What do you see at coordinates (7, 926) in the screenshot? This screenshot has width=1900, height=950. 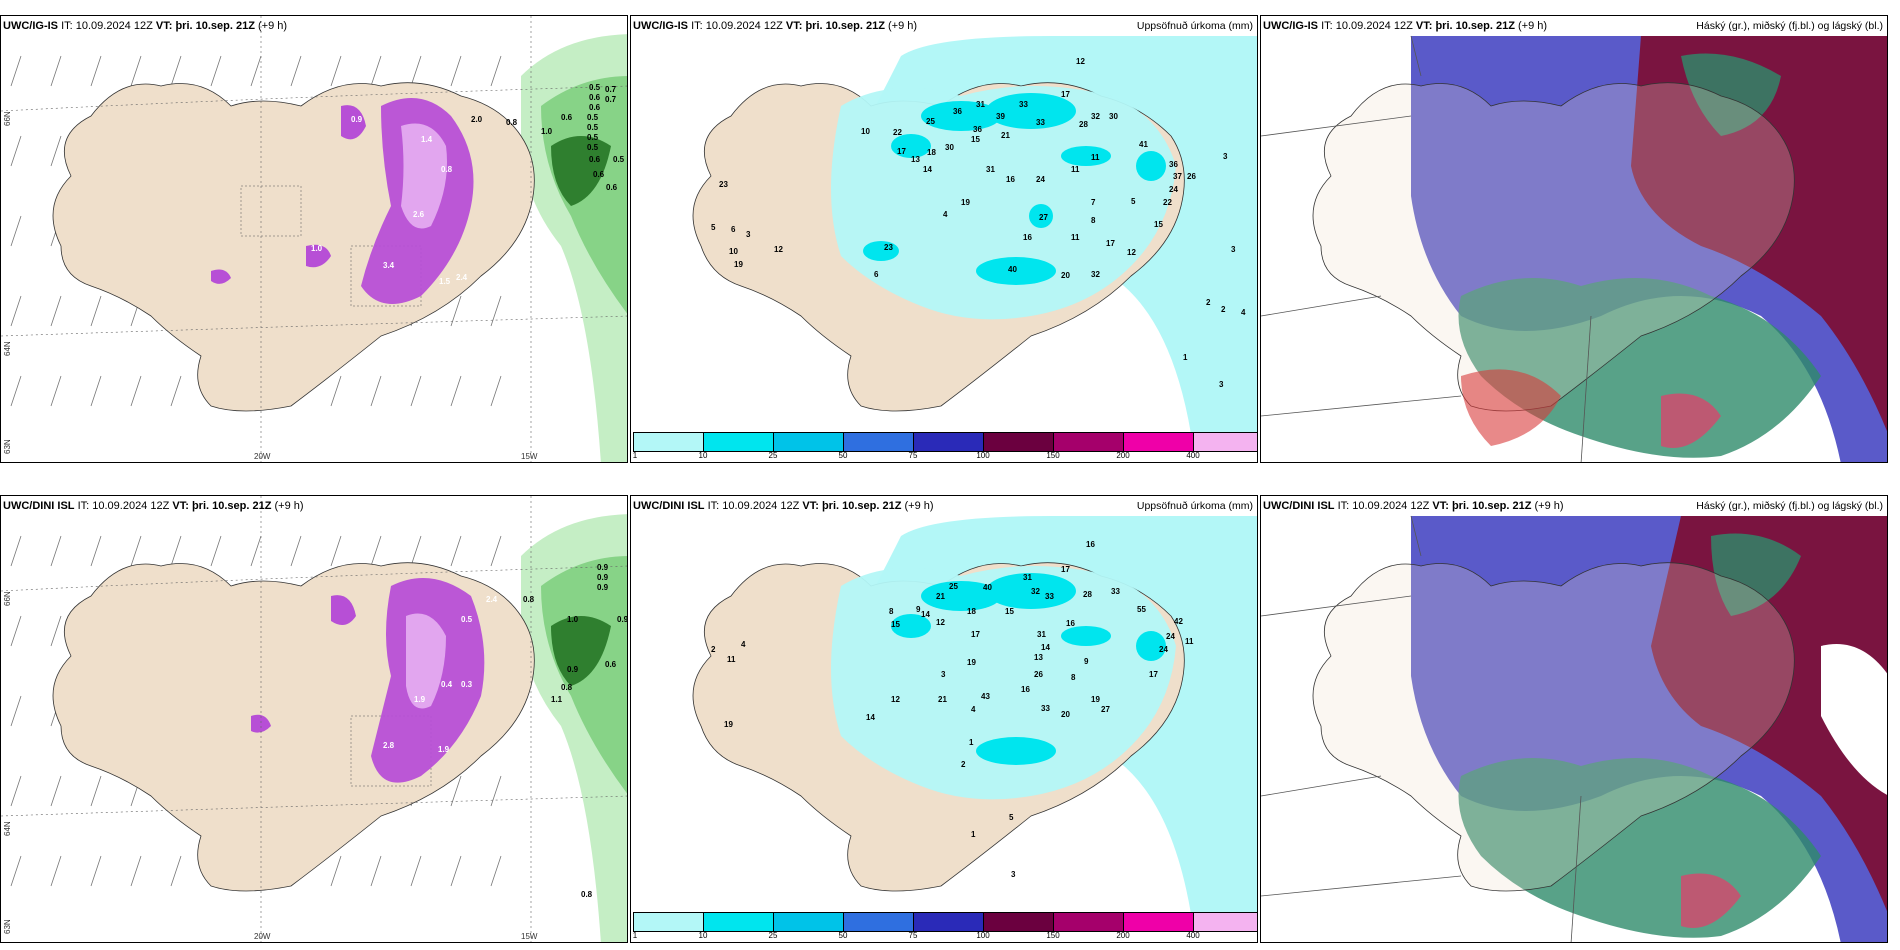 I see `lat-label: 63N` at bounding box center [7, 926].